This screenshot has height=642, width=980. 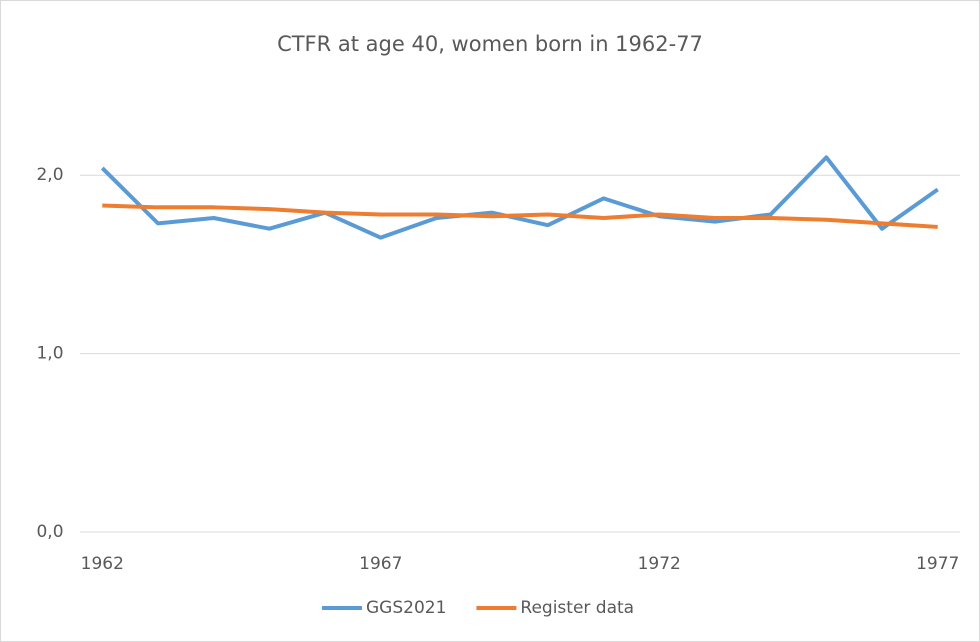 What do you see at coordinates (577, 608) in the screenshot?
I see `legend-label: Register data` at bounding box center [577, 608].